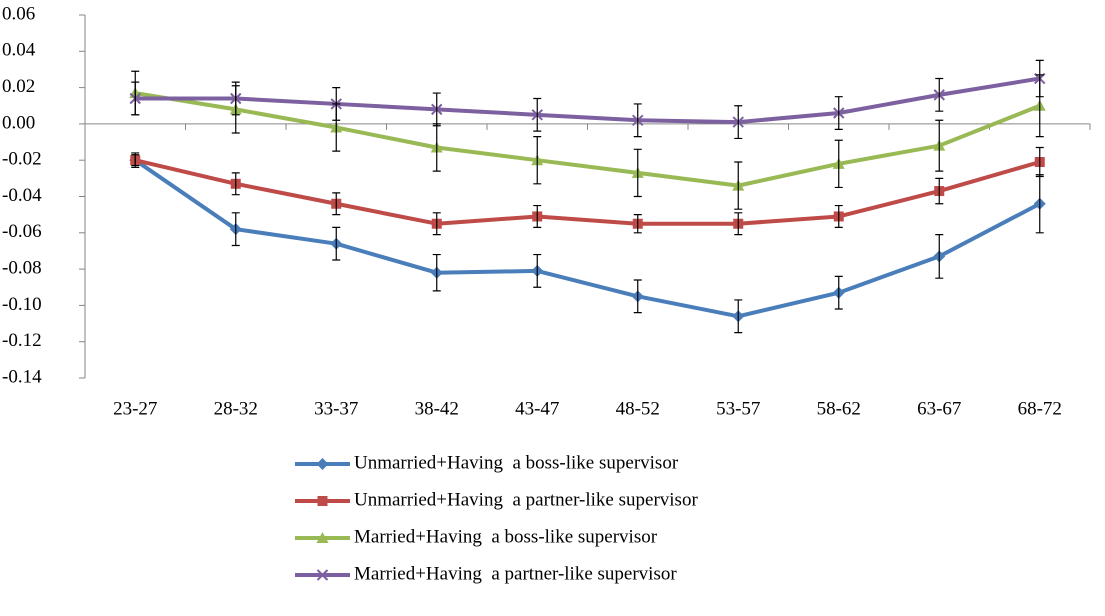 This screenshot has width=1105, height=616. I want to click on x-tick-label: 48-52, so click(638, 408).